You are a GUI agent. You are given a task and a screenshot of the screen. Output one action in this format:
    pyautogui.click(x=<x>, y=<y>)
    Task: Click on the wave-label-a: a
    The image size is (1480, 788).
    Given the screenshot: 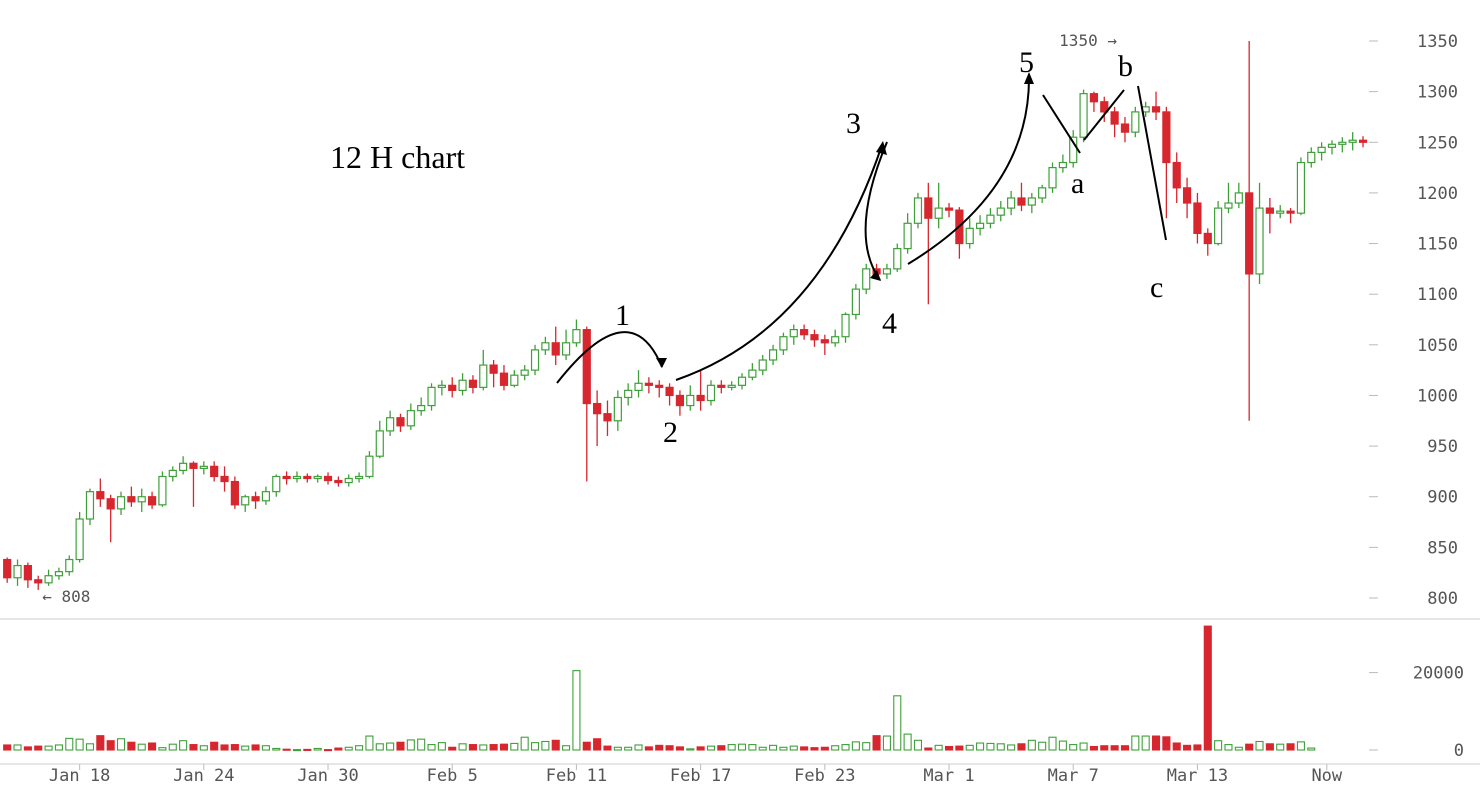 What is the action you would take?
    pyautogui.click(x=1077, y=183)
    